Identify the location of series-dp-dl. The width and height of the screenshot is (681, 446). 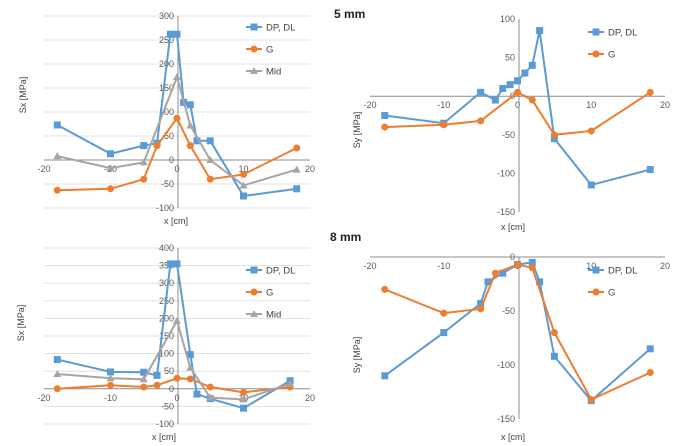
(517, 331).